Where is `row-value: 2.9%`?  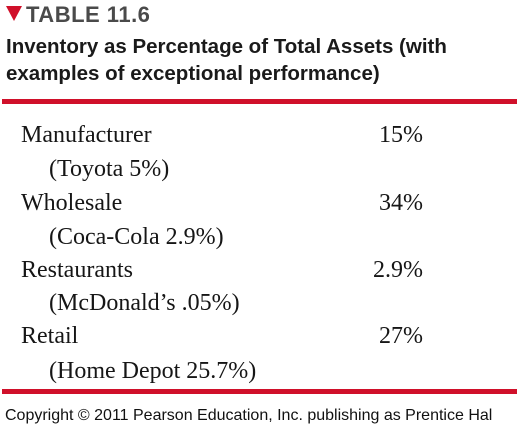 row-value: 2.9% is located at coordinates (398, 270).